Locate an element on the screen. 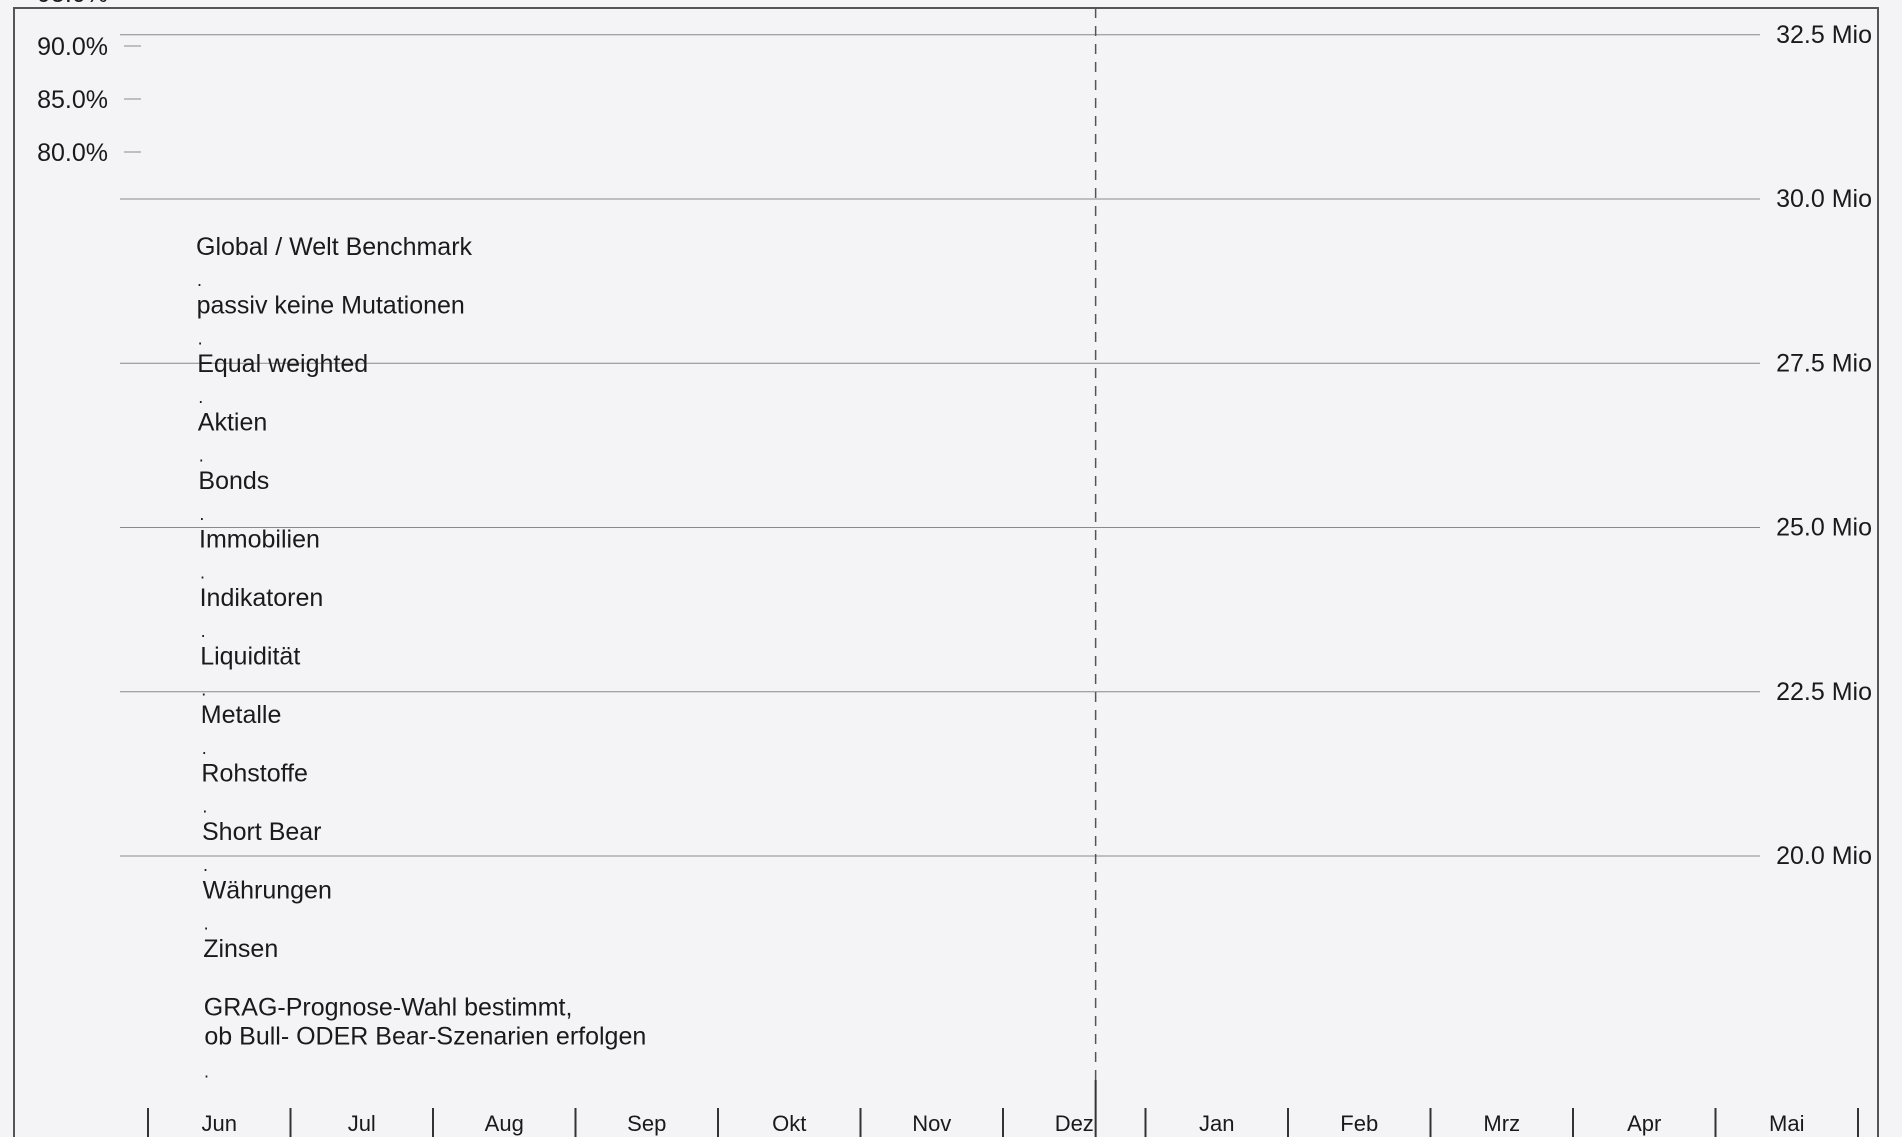  legend-item: Liquidität is located at coordinates (250, 657).